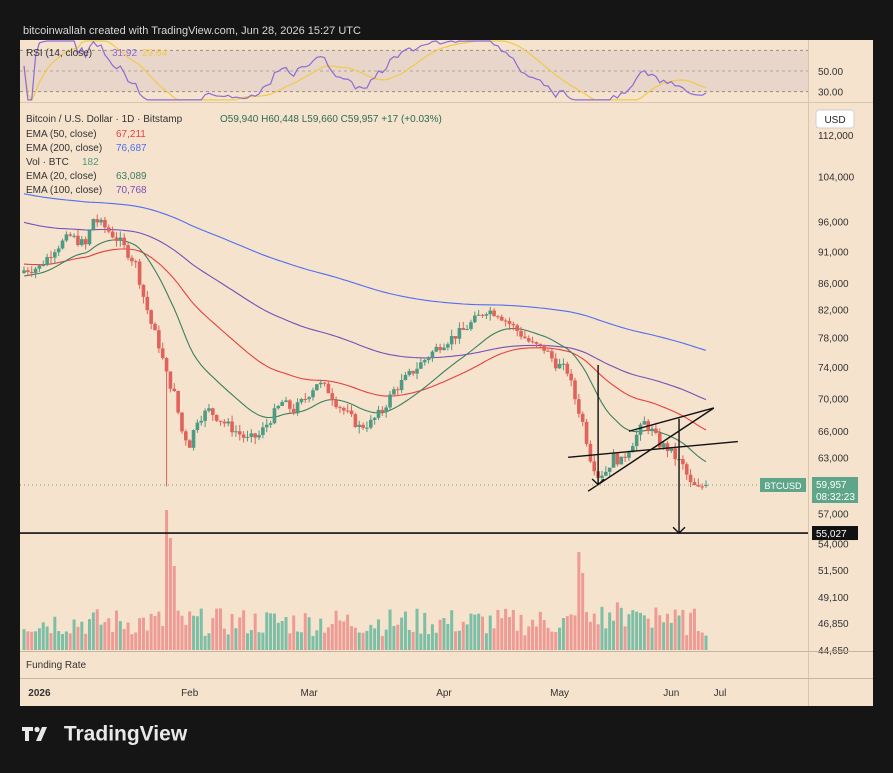 The image size is (893, 773). Describe the element at coordinates (833, 399) in the screenshot. I see `price-tick: 70,000` at that location.